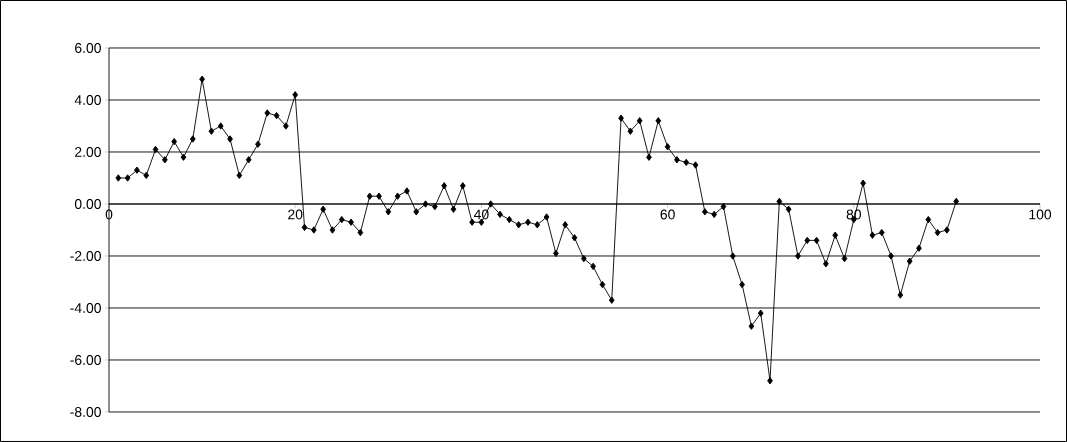  I want to click on y-tick-label: -6.00, so click(85, 360).